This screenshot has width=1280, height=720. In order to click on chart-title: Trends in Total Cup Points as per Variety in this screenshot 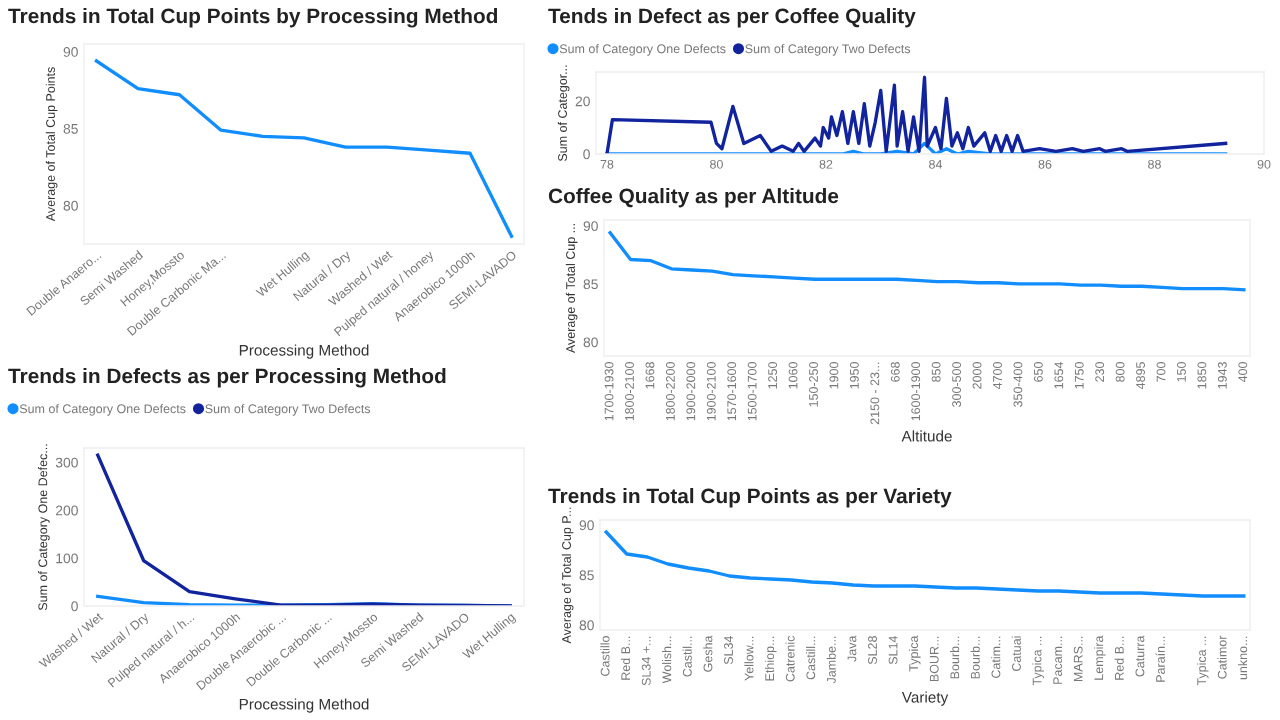, I will do `click(750, 498)`.